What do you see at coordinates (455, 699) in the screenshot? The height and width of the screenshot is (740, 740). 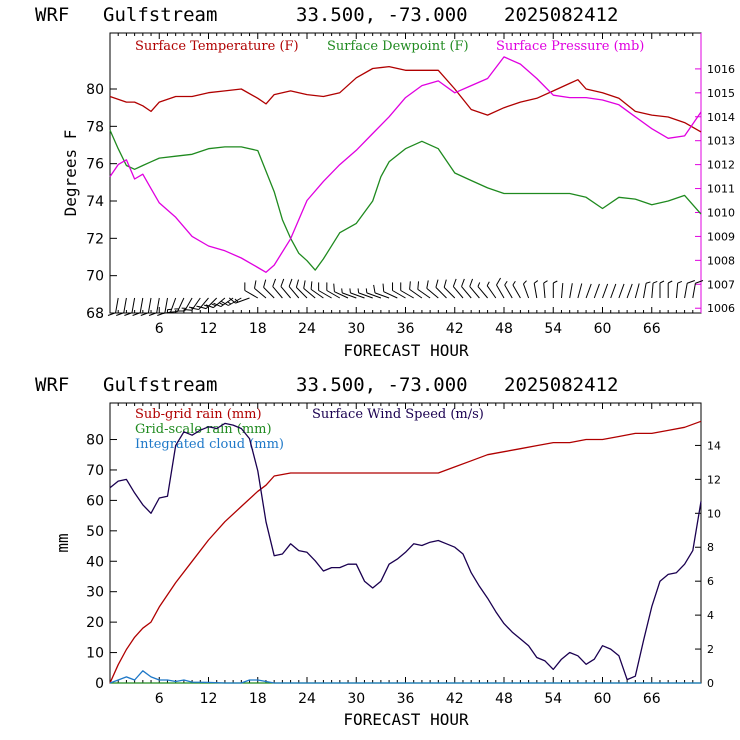 I see `x-tick-label: 42` at bounding box center [455, 699].